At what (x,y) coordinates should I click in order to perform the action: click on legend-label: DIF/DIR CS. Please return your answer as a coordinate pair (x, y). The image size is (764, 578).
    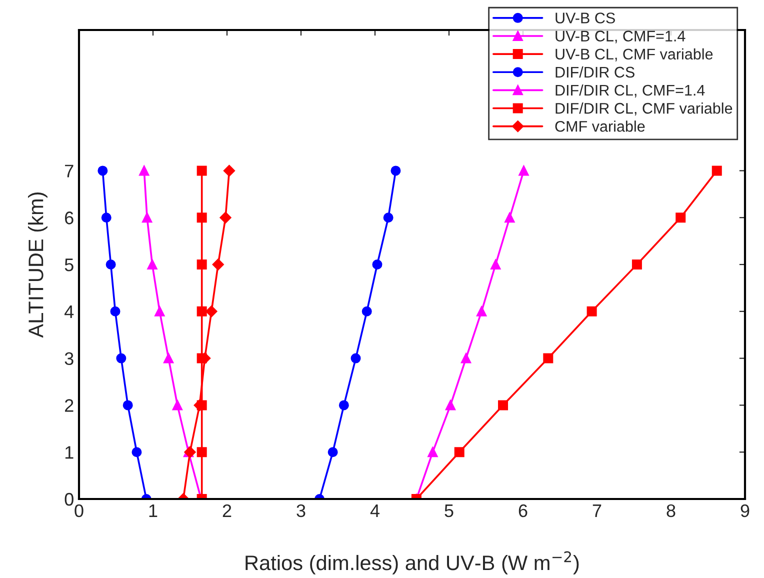
    Looking at the image, I should click on (595, 72).